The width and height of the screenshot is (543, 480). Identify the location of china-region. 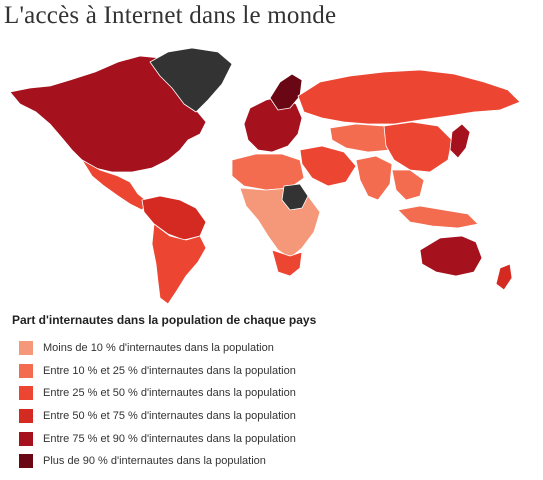
(418, 147).